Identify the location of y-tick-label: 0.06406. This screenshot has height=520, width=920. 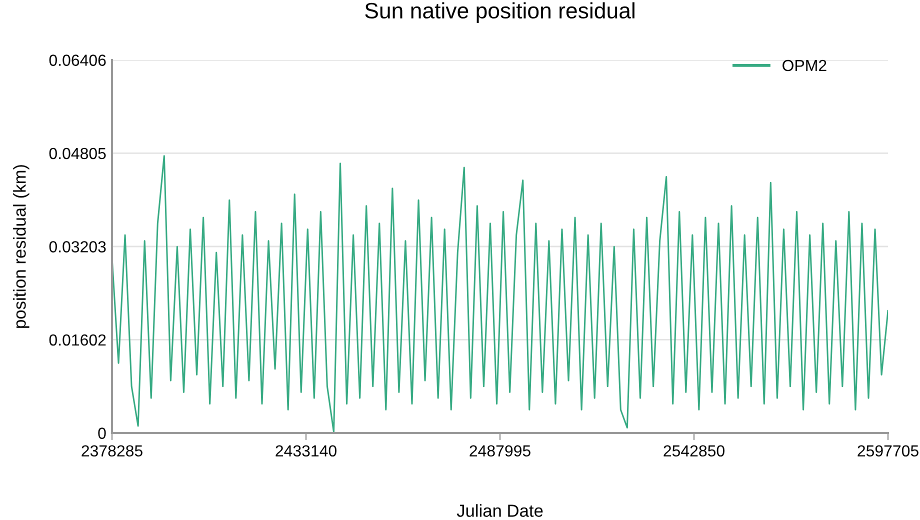
(77, 60).